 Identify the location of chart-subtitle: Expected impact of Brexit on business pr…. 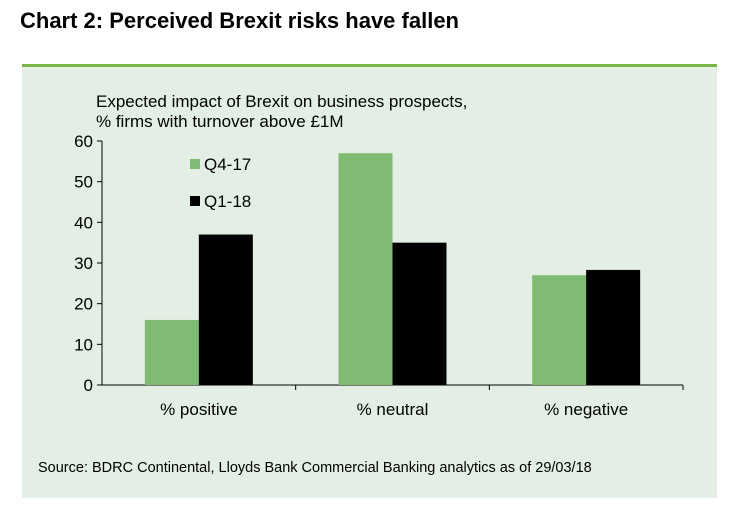
(281, 112).